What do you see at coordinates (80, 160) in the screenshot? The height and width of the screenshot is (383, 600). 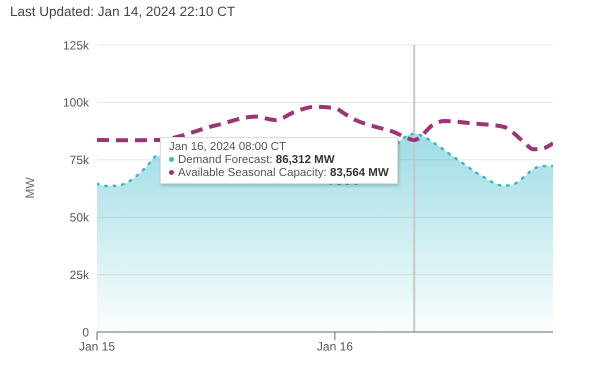 I see `y-tick-label: 75k` at bounding box center [80, 160].